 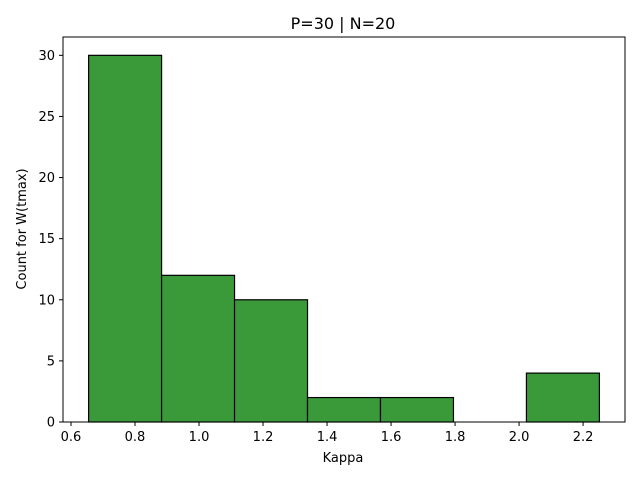 What do you see at coordinates (71, 437) in the screenshot?
I see `x-tick-label: 0.6` at bounding box center [71, 437].